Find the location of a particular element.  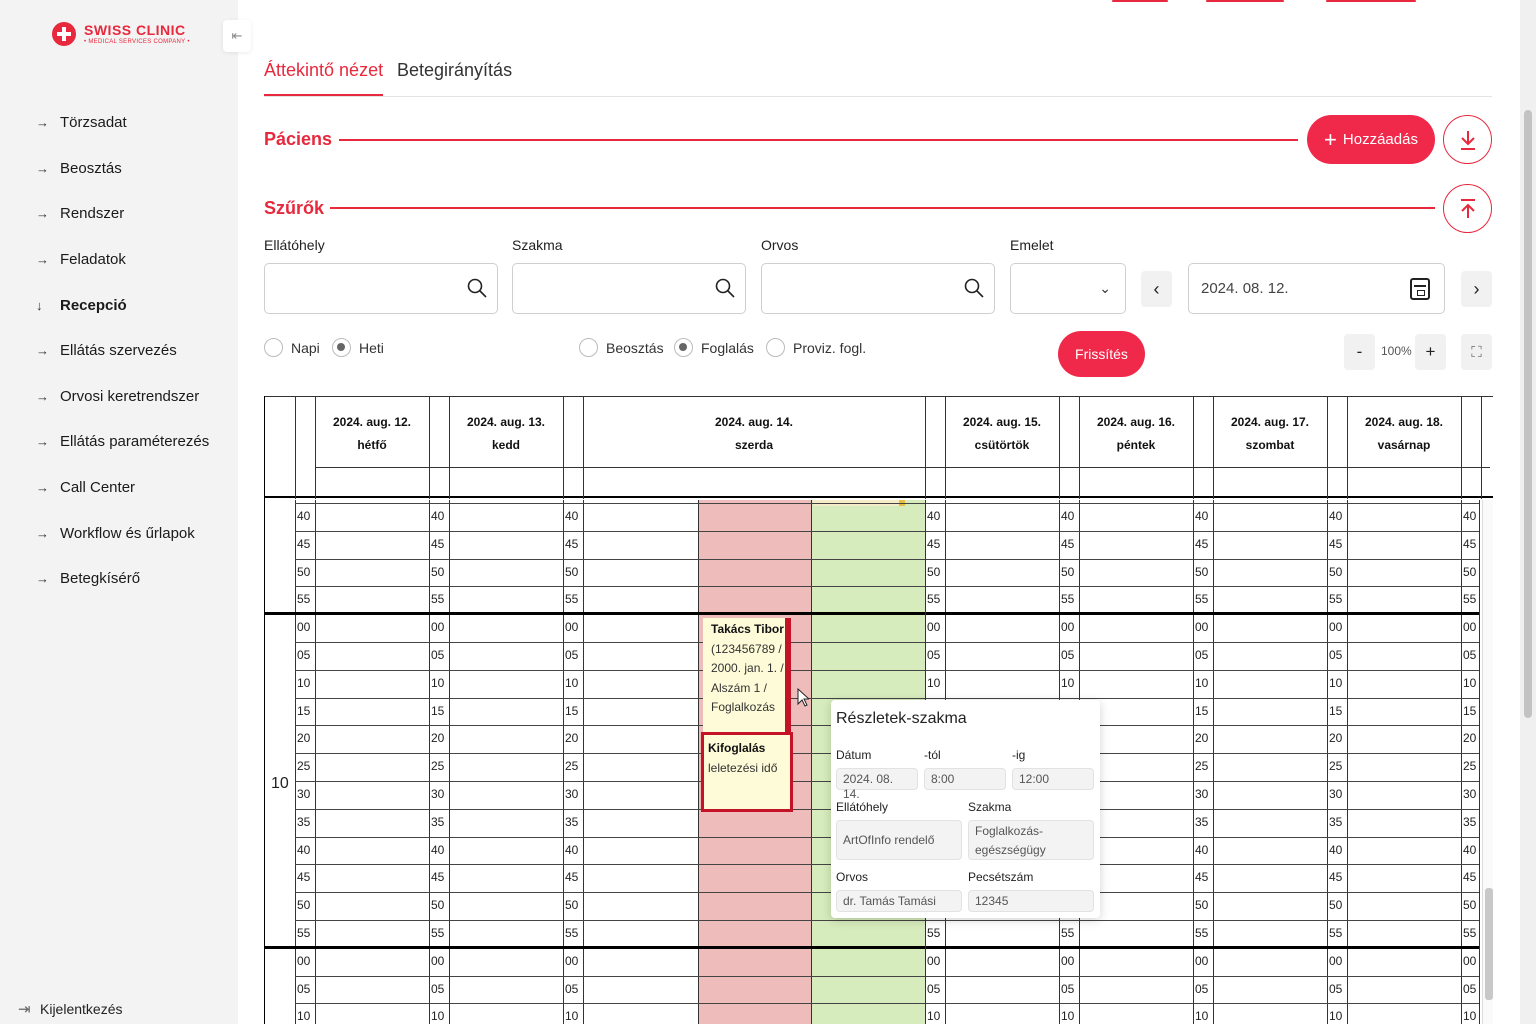

zoom-out-button: - is located at coordinates (1359, 352).